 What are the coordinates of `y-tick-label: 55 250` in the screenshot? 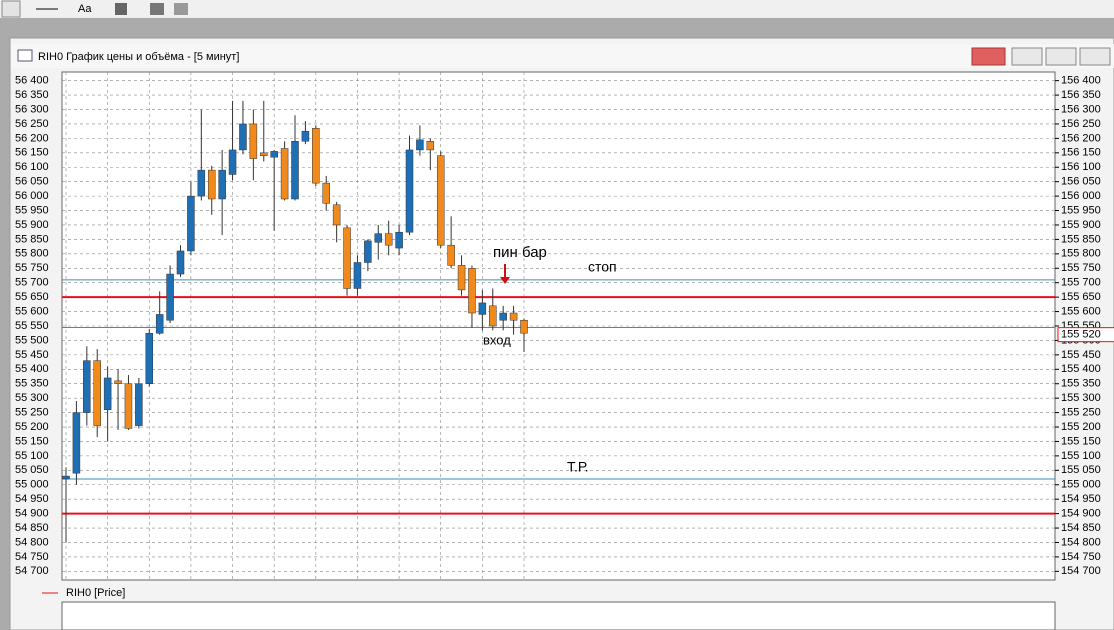 It's located at (32, 412).